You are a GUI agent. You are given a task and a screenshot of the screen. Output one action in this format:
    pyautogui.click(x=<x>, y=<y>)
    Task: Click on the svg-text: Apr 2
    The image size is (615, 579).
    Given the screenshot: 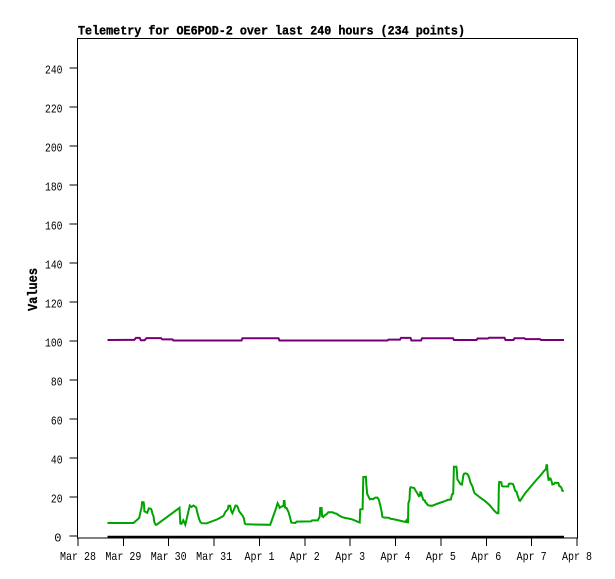 What is the action you would take?
    pyautogui.click(x=305, y=557)
    